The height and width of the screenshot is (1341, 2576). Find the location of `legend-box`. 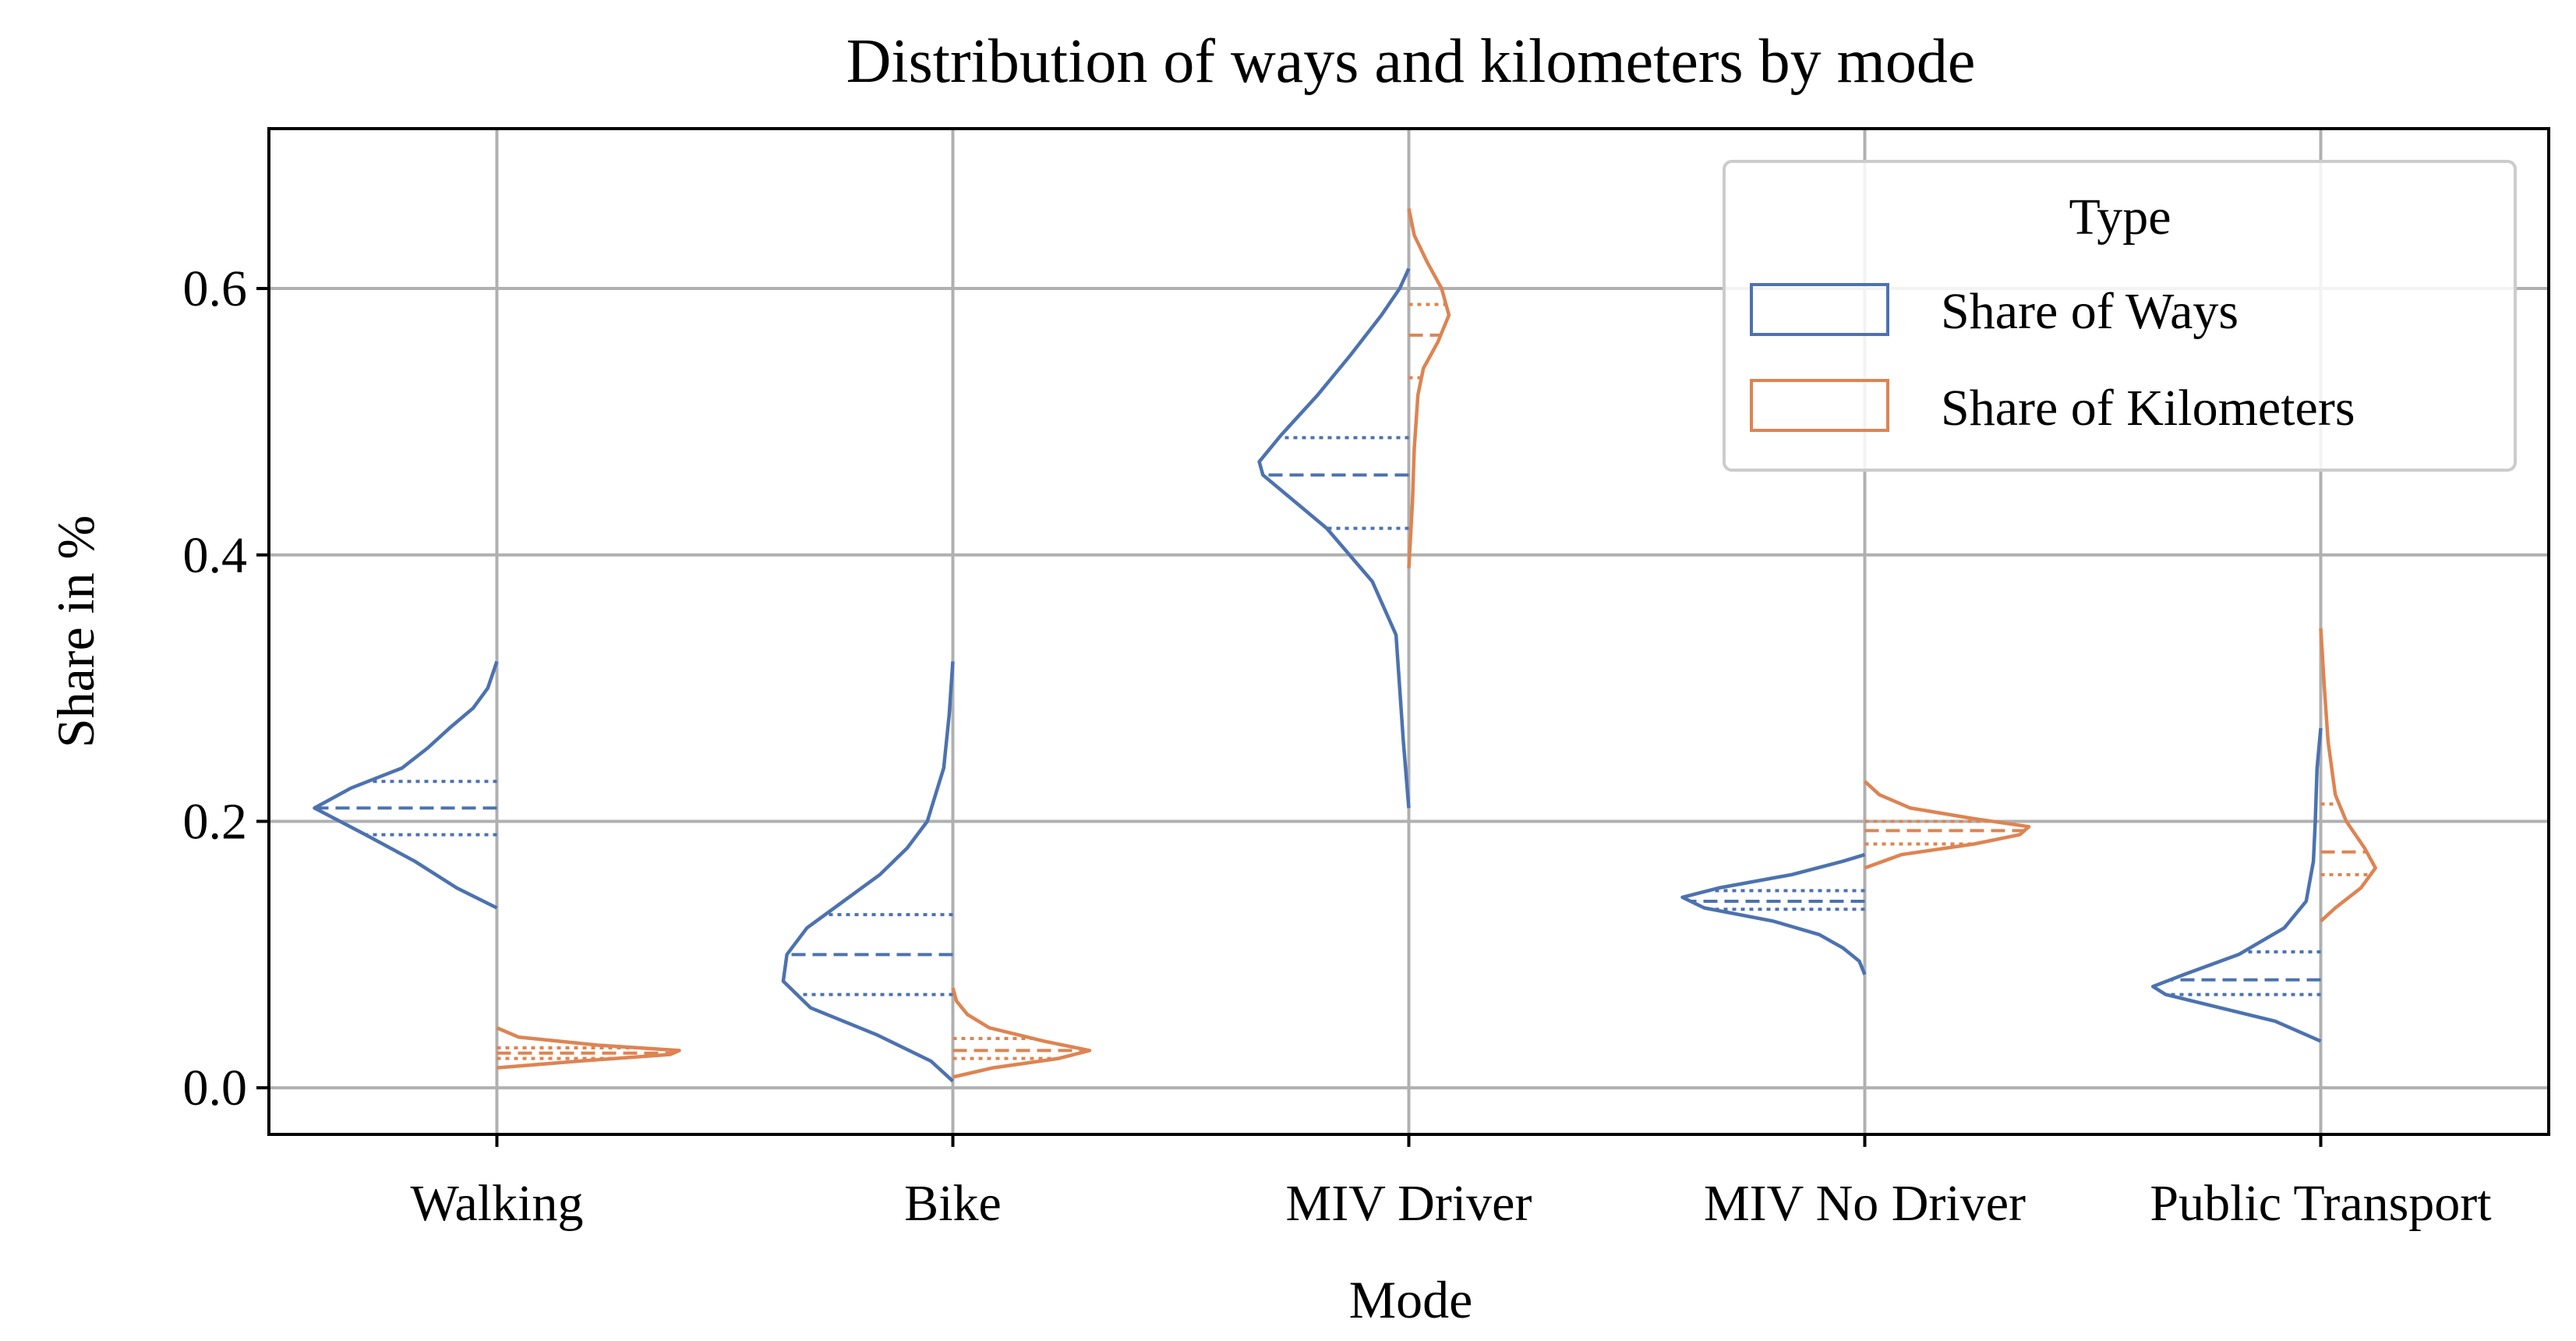

legend-box is located at coordinates (2120, 316).